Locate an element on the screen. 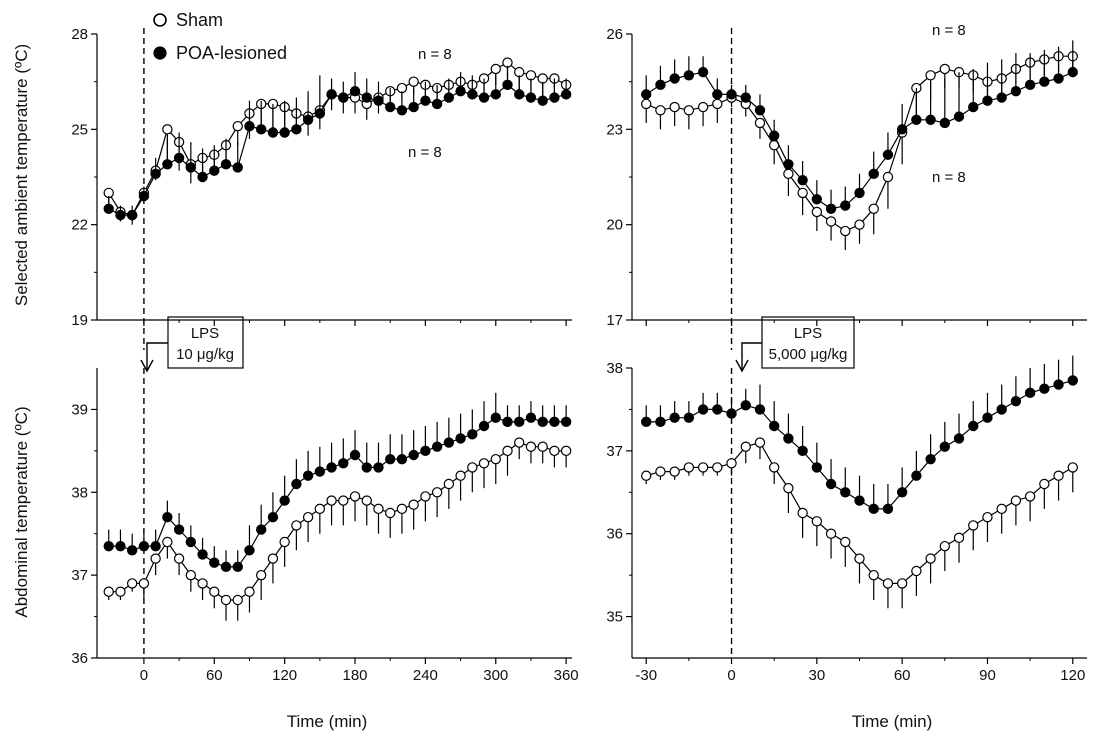 This screenshot has width=1095, height=739. y-tick-label: 36 is located at coordinates (79, 658).